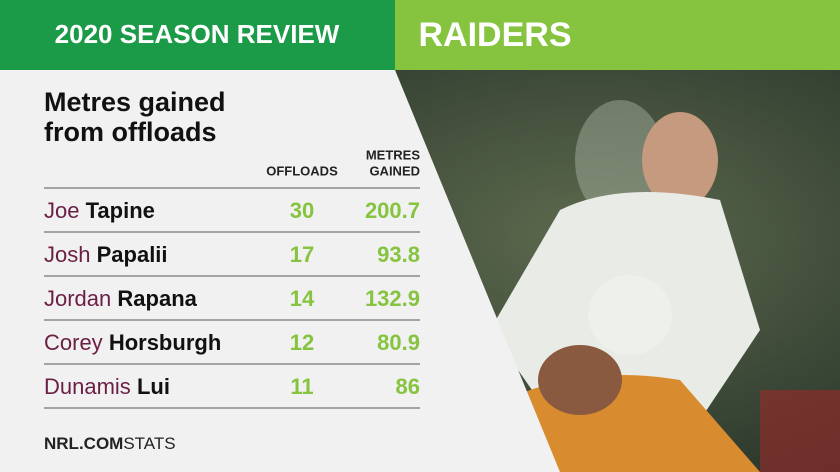  Describe the element at coordinates (157, 298) in the screenshot. I see `last-name: Rapana` at that location.